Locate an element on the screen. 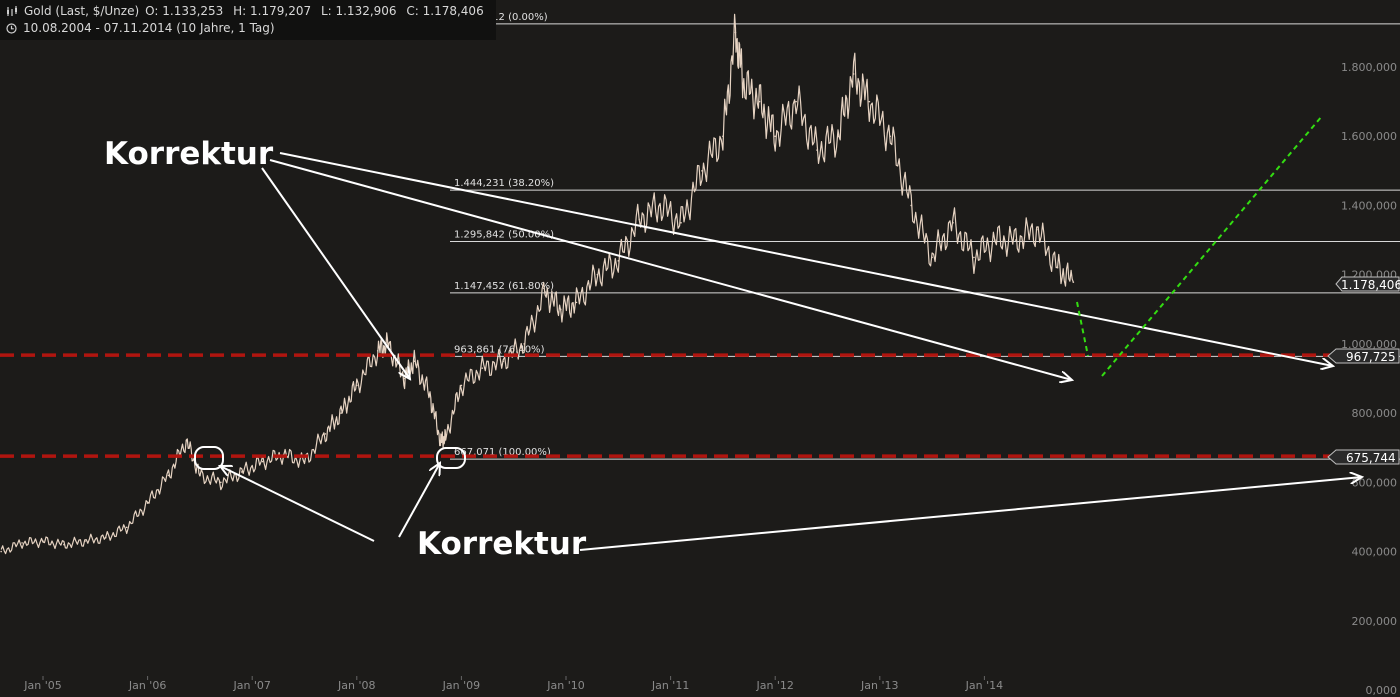  last-price-tag: 1.178,406 is located at coordinates (1370, 285).